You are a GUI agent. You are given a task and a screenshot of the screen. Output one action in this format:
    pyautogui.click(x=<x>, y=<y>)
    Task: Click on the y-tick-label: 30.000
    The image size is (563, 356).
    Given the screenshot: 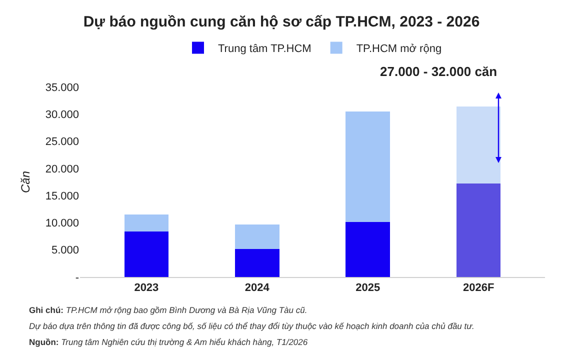 What is the action you would take?
    pyautogui.click(x=62, y=114)
    